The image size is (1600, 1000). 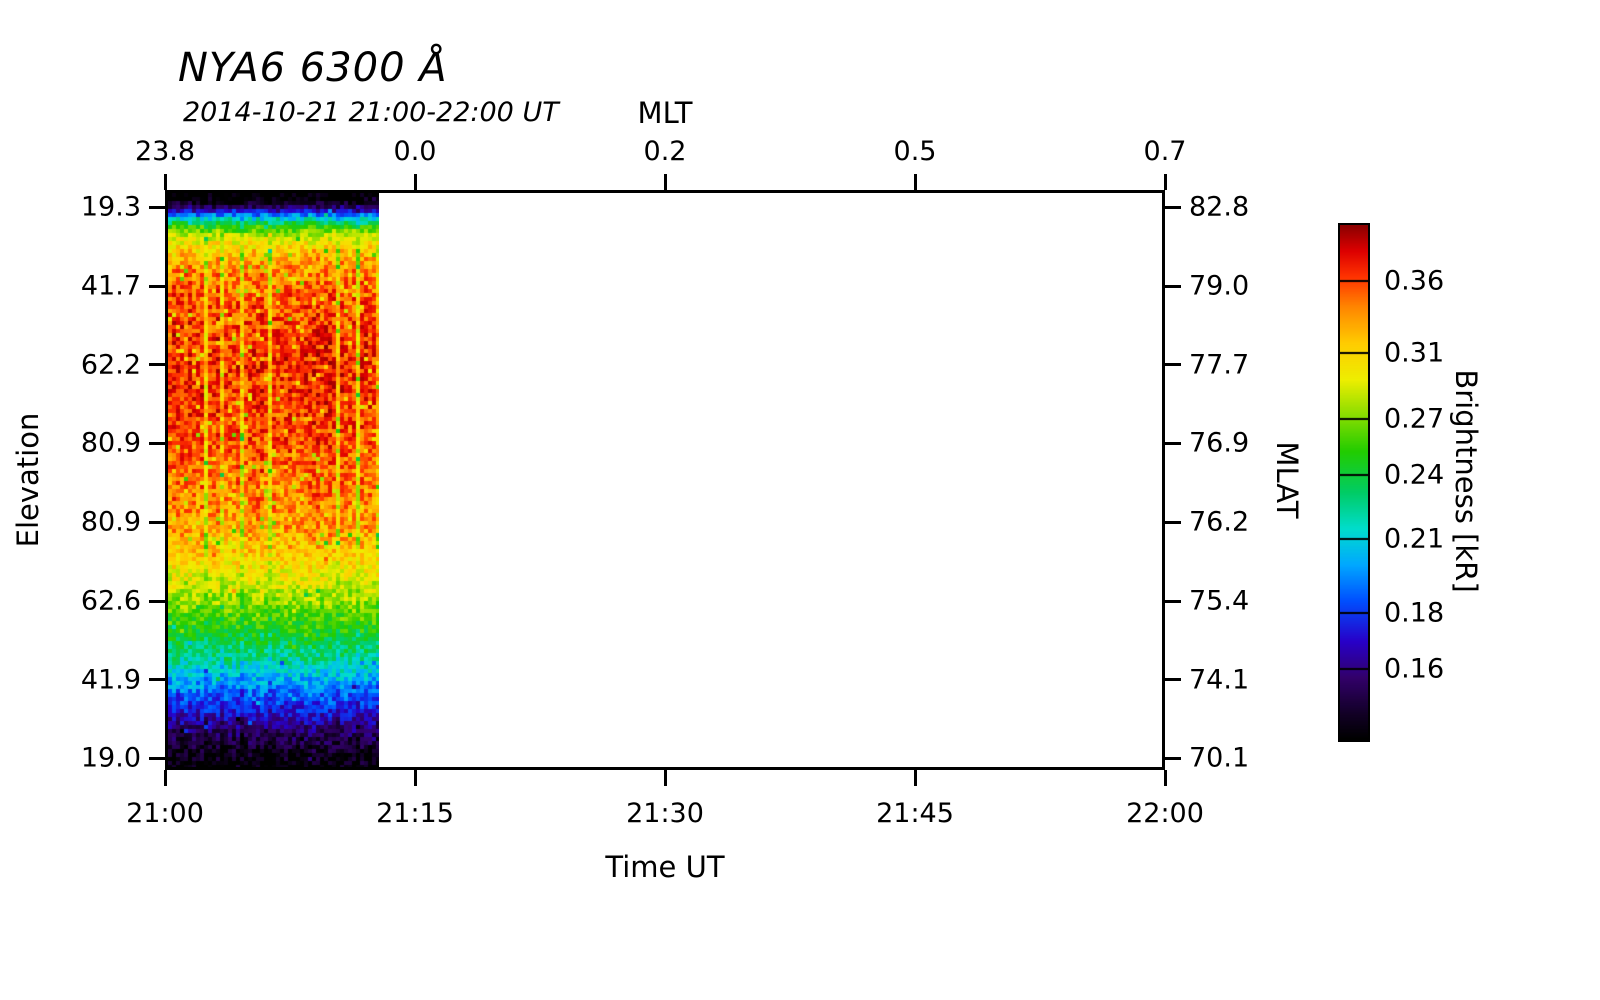 What do you see at coordinates (165, 813) in the screenshot?
I see `x-axis-tick-label: 21:00` at bounding box center [165, 813].